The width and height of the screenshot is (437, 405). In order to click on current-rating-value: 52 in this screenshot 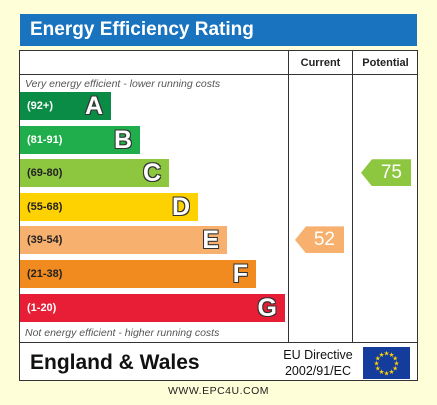, I will do `click(324, 240)`.